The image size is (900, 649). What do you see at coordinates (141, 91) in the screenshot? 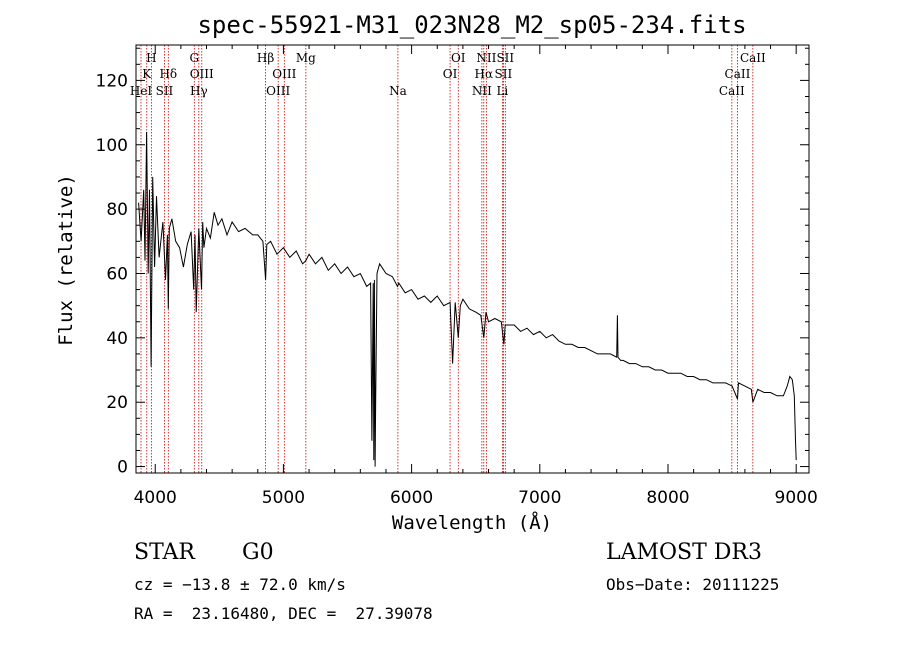
I see `line-label: HeI` at bounding box center [141, 91].